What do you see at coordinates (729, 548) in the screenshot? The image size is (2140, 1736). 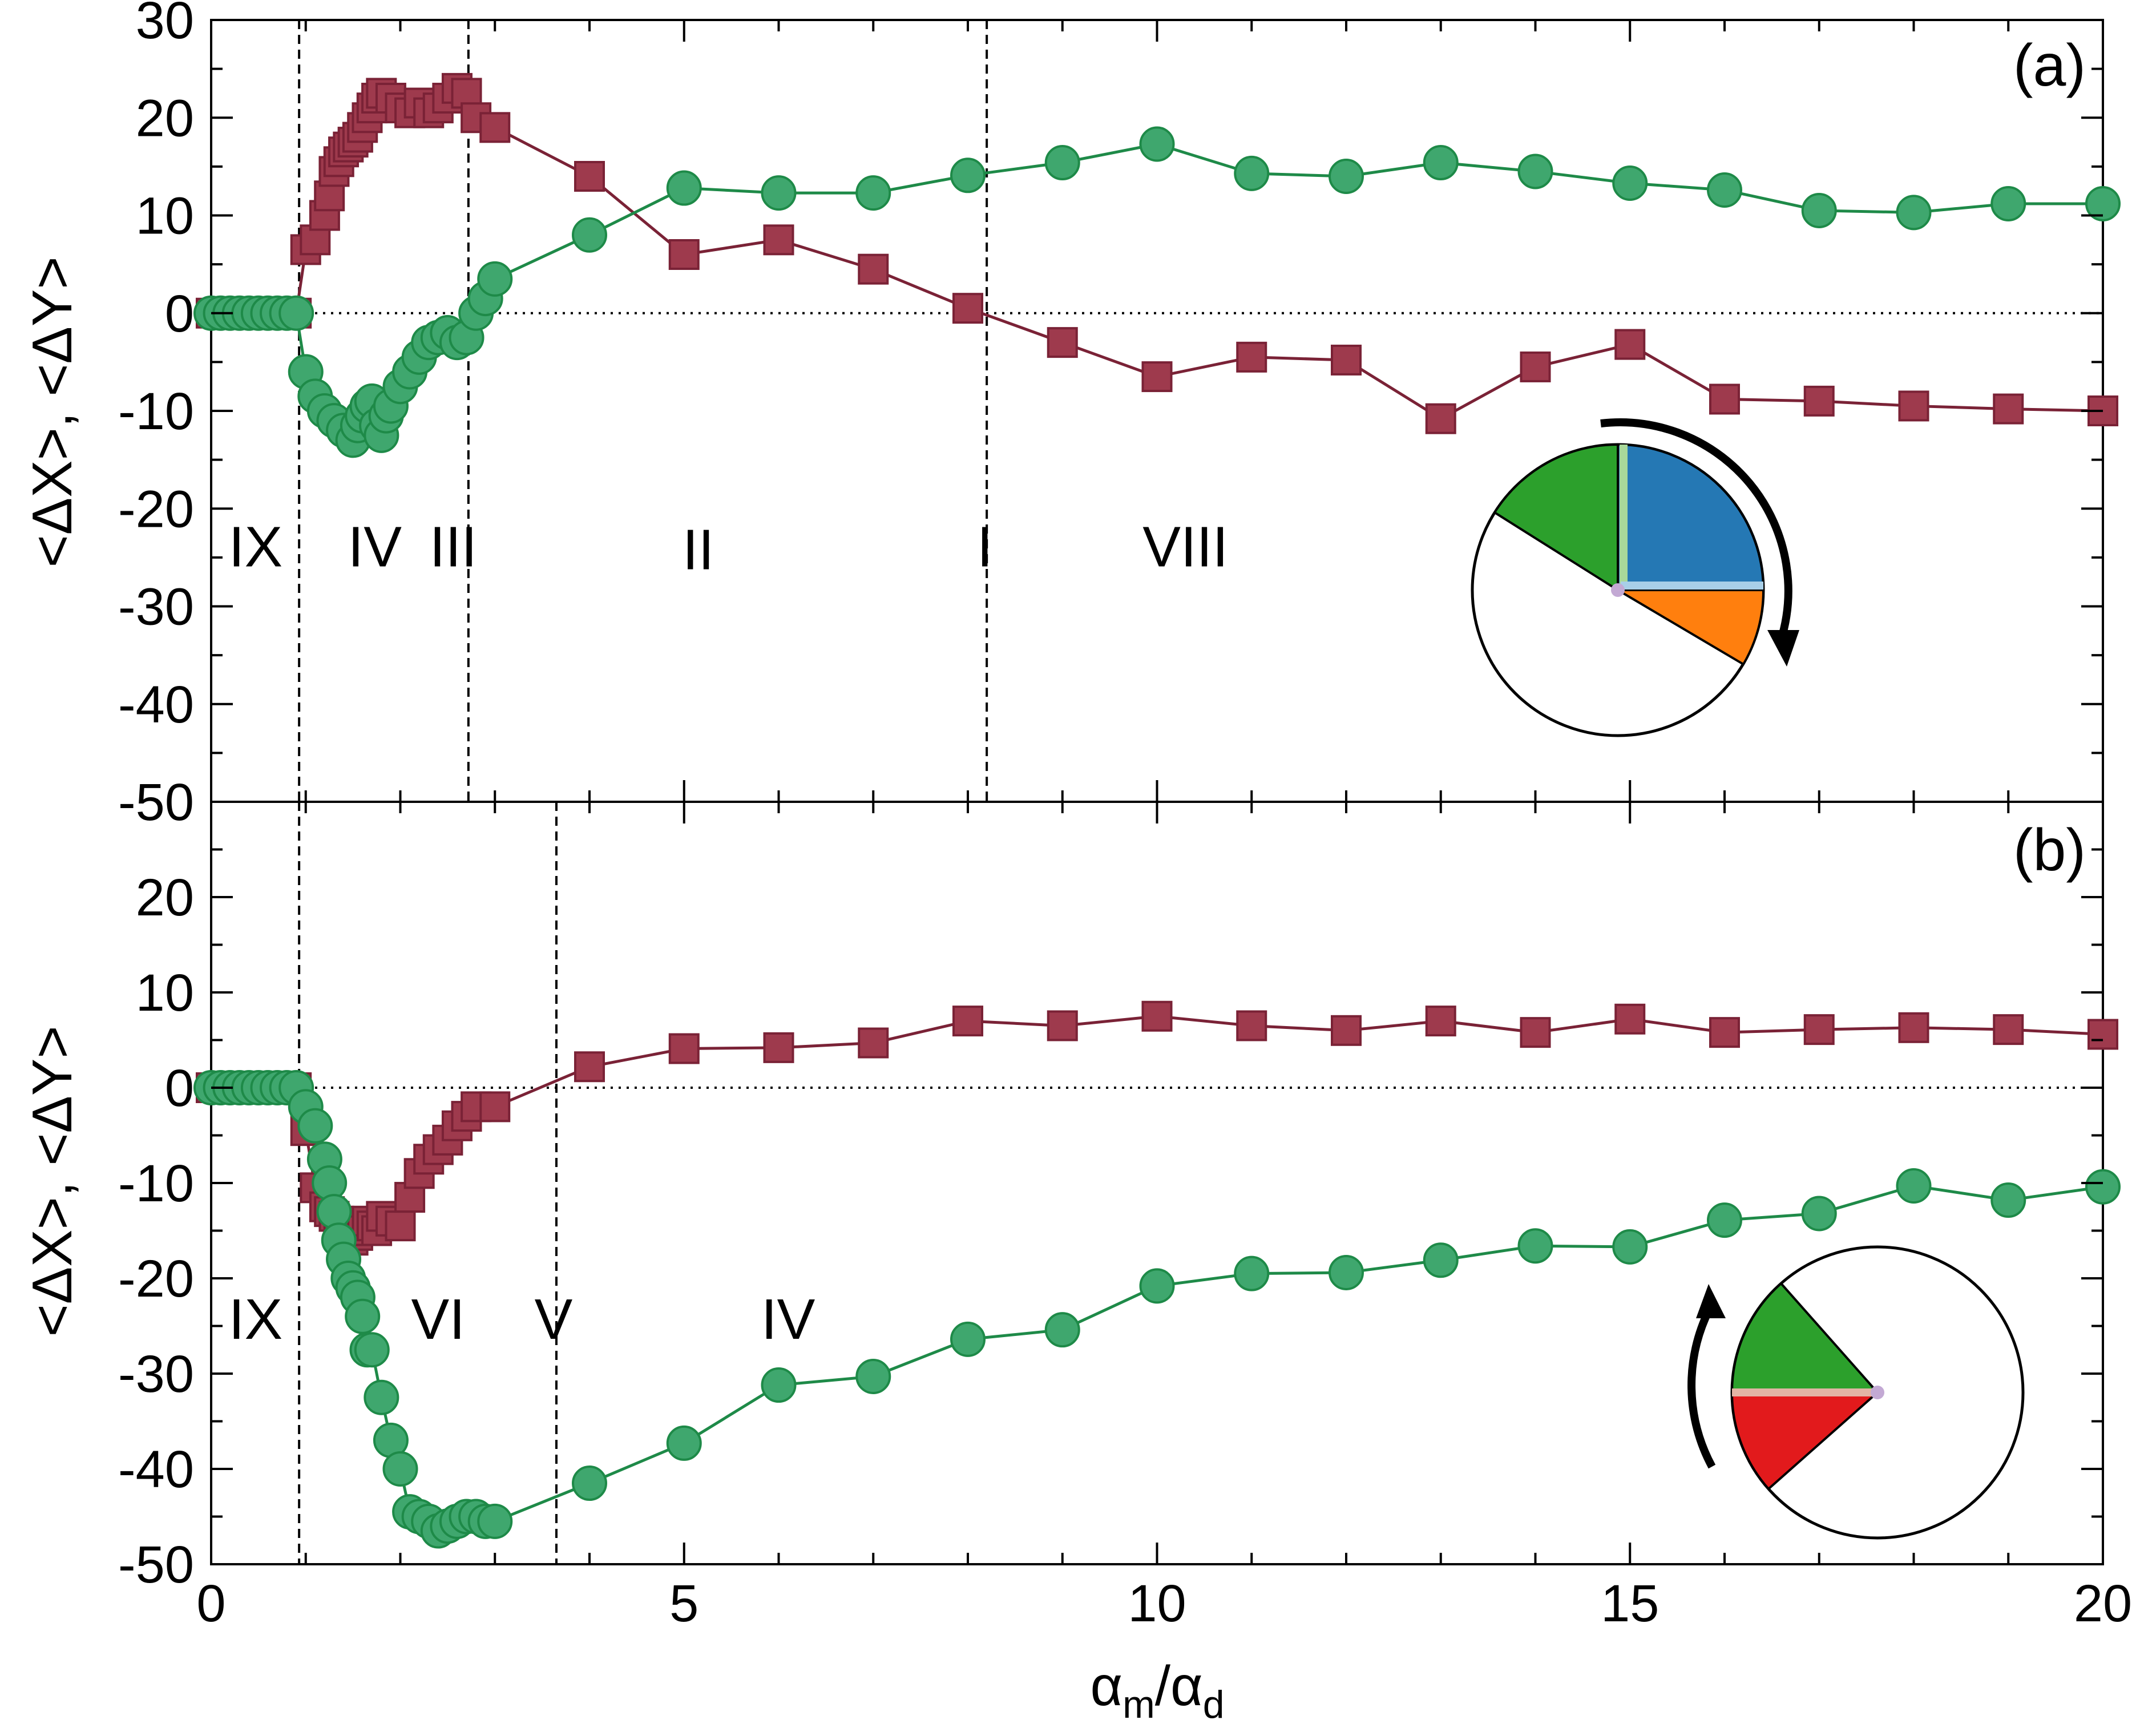 I see `panel-a-region-labels: IX IV III II I VIII` at bounding box center [729, 548].